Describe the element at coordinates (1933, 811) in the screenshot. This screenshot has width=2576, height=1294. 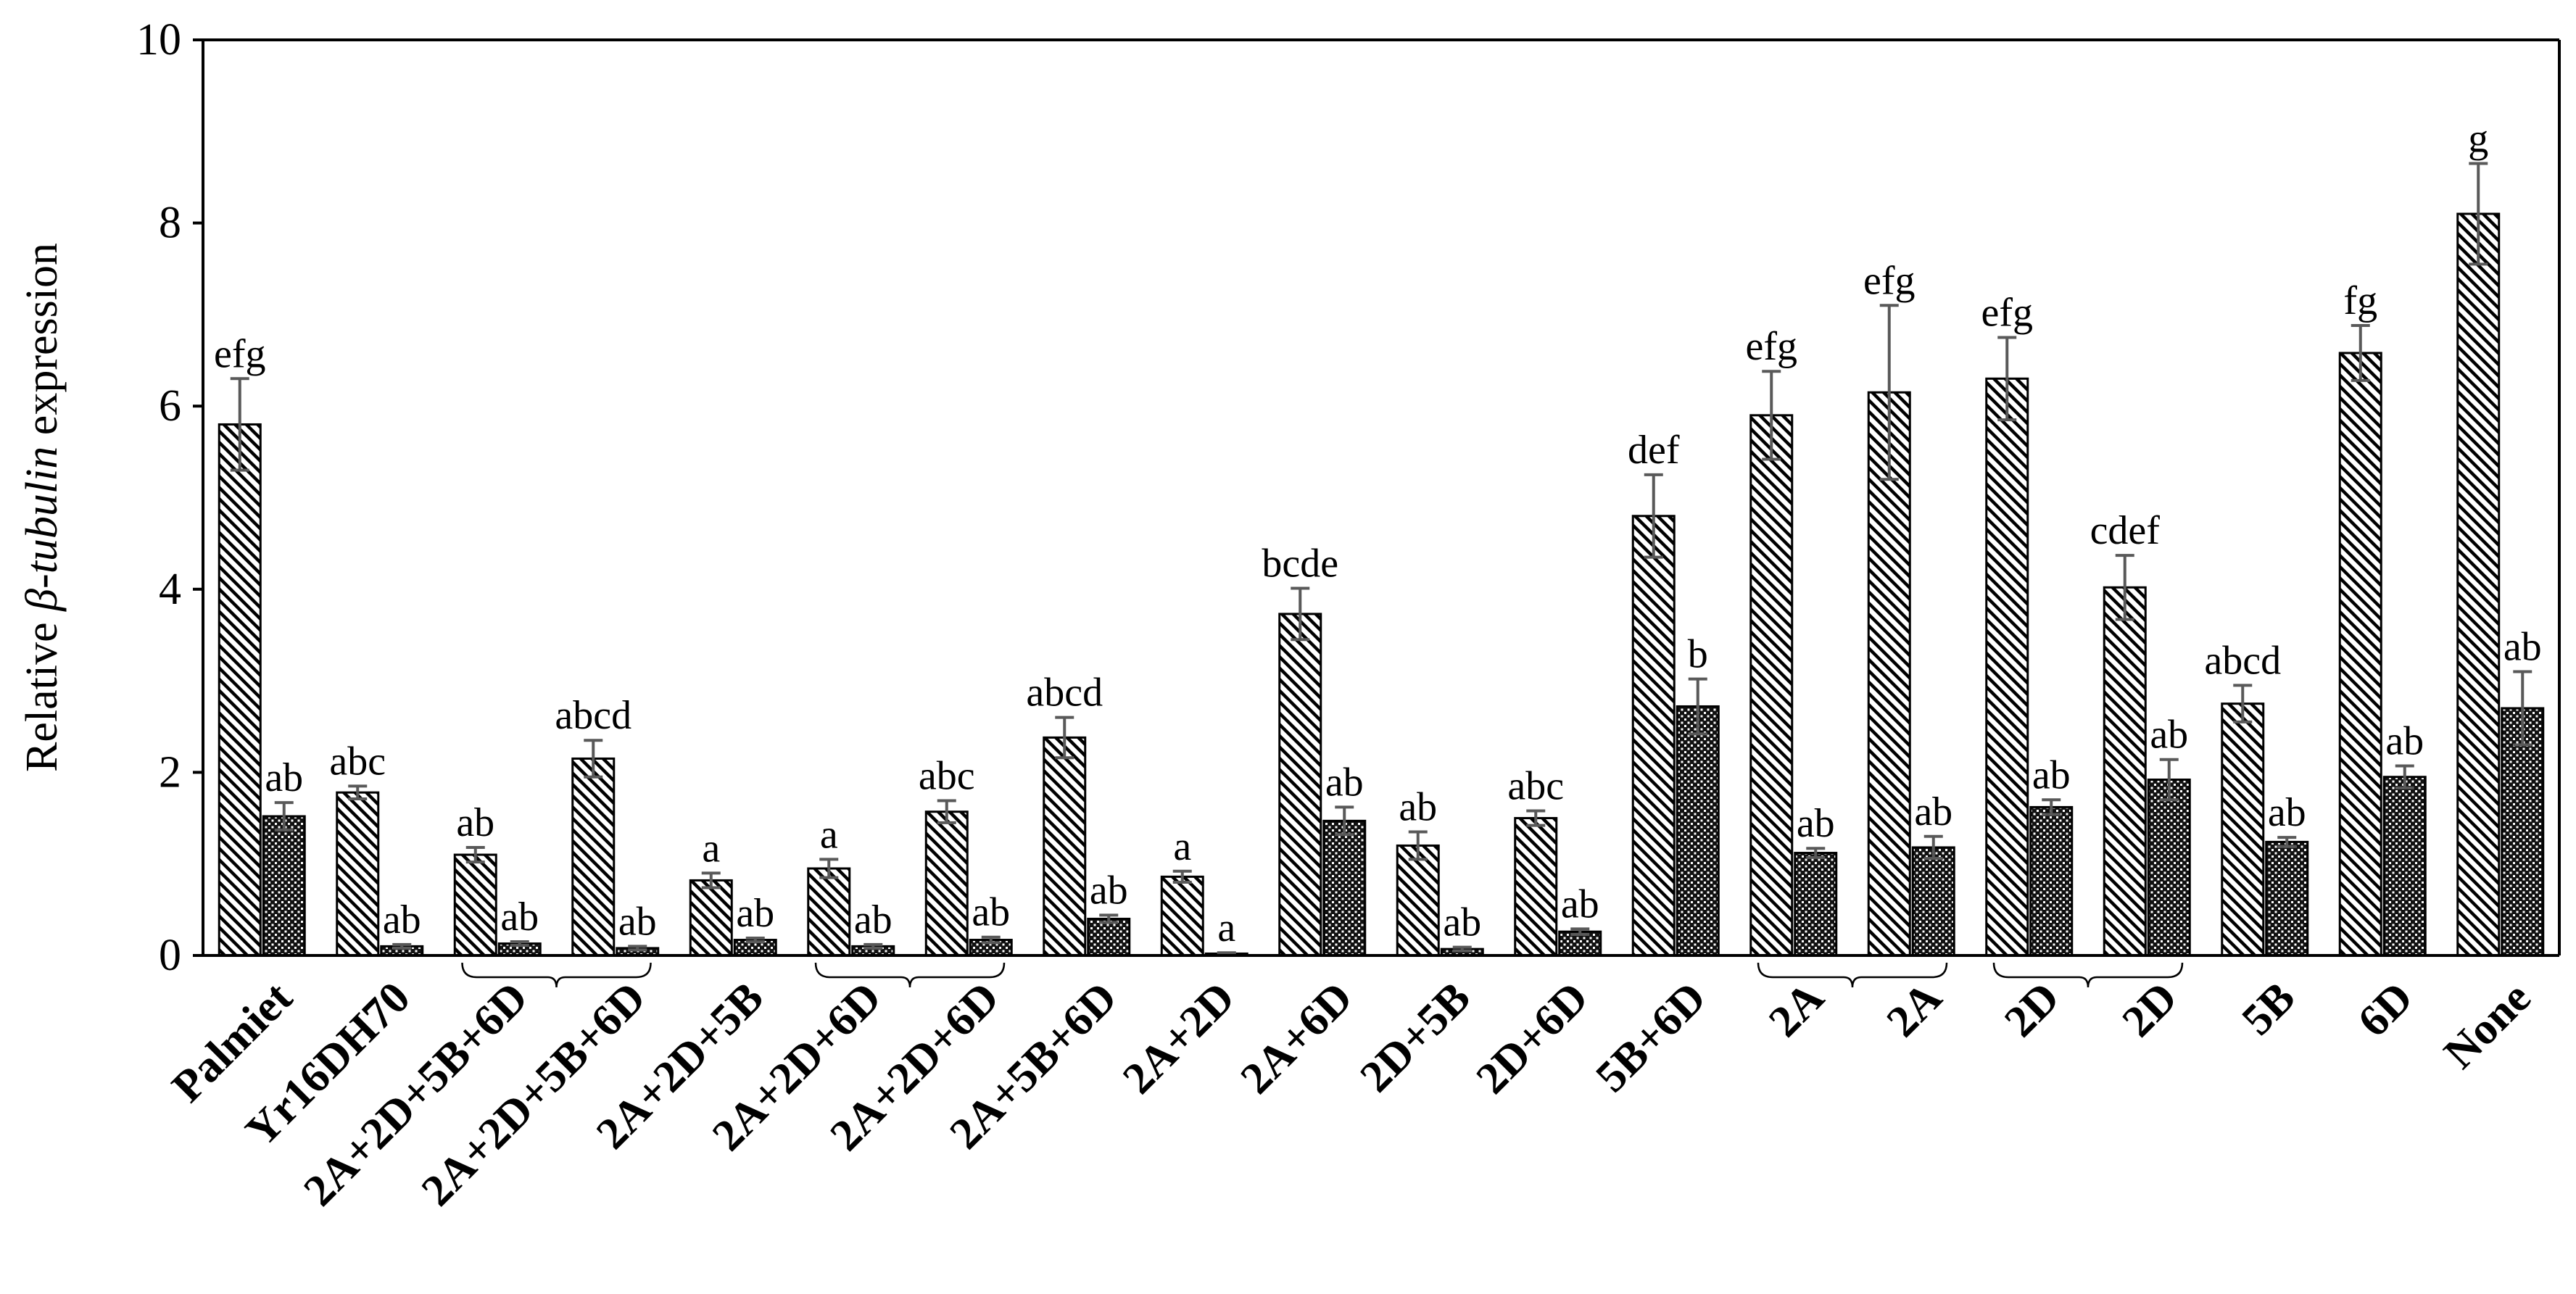
I see `significance-label-series2-14: ab` at that location.